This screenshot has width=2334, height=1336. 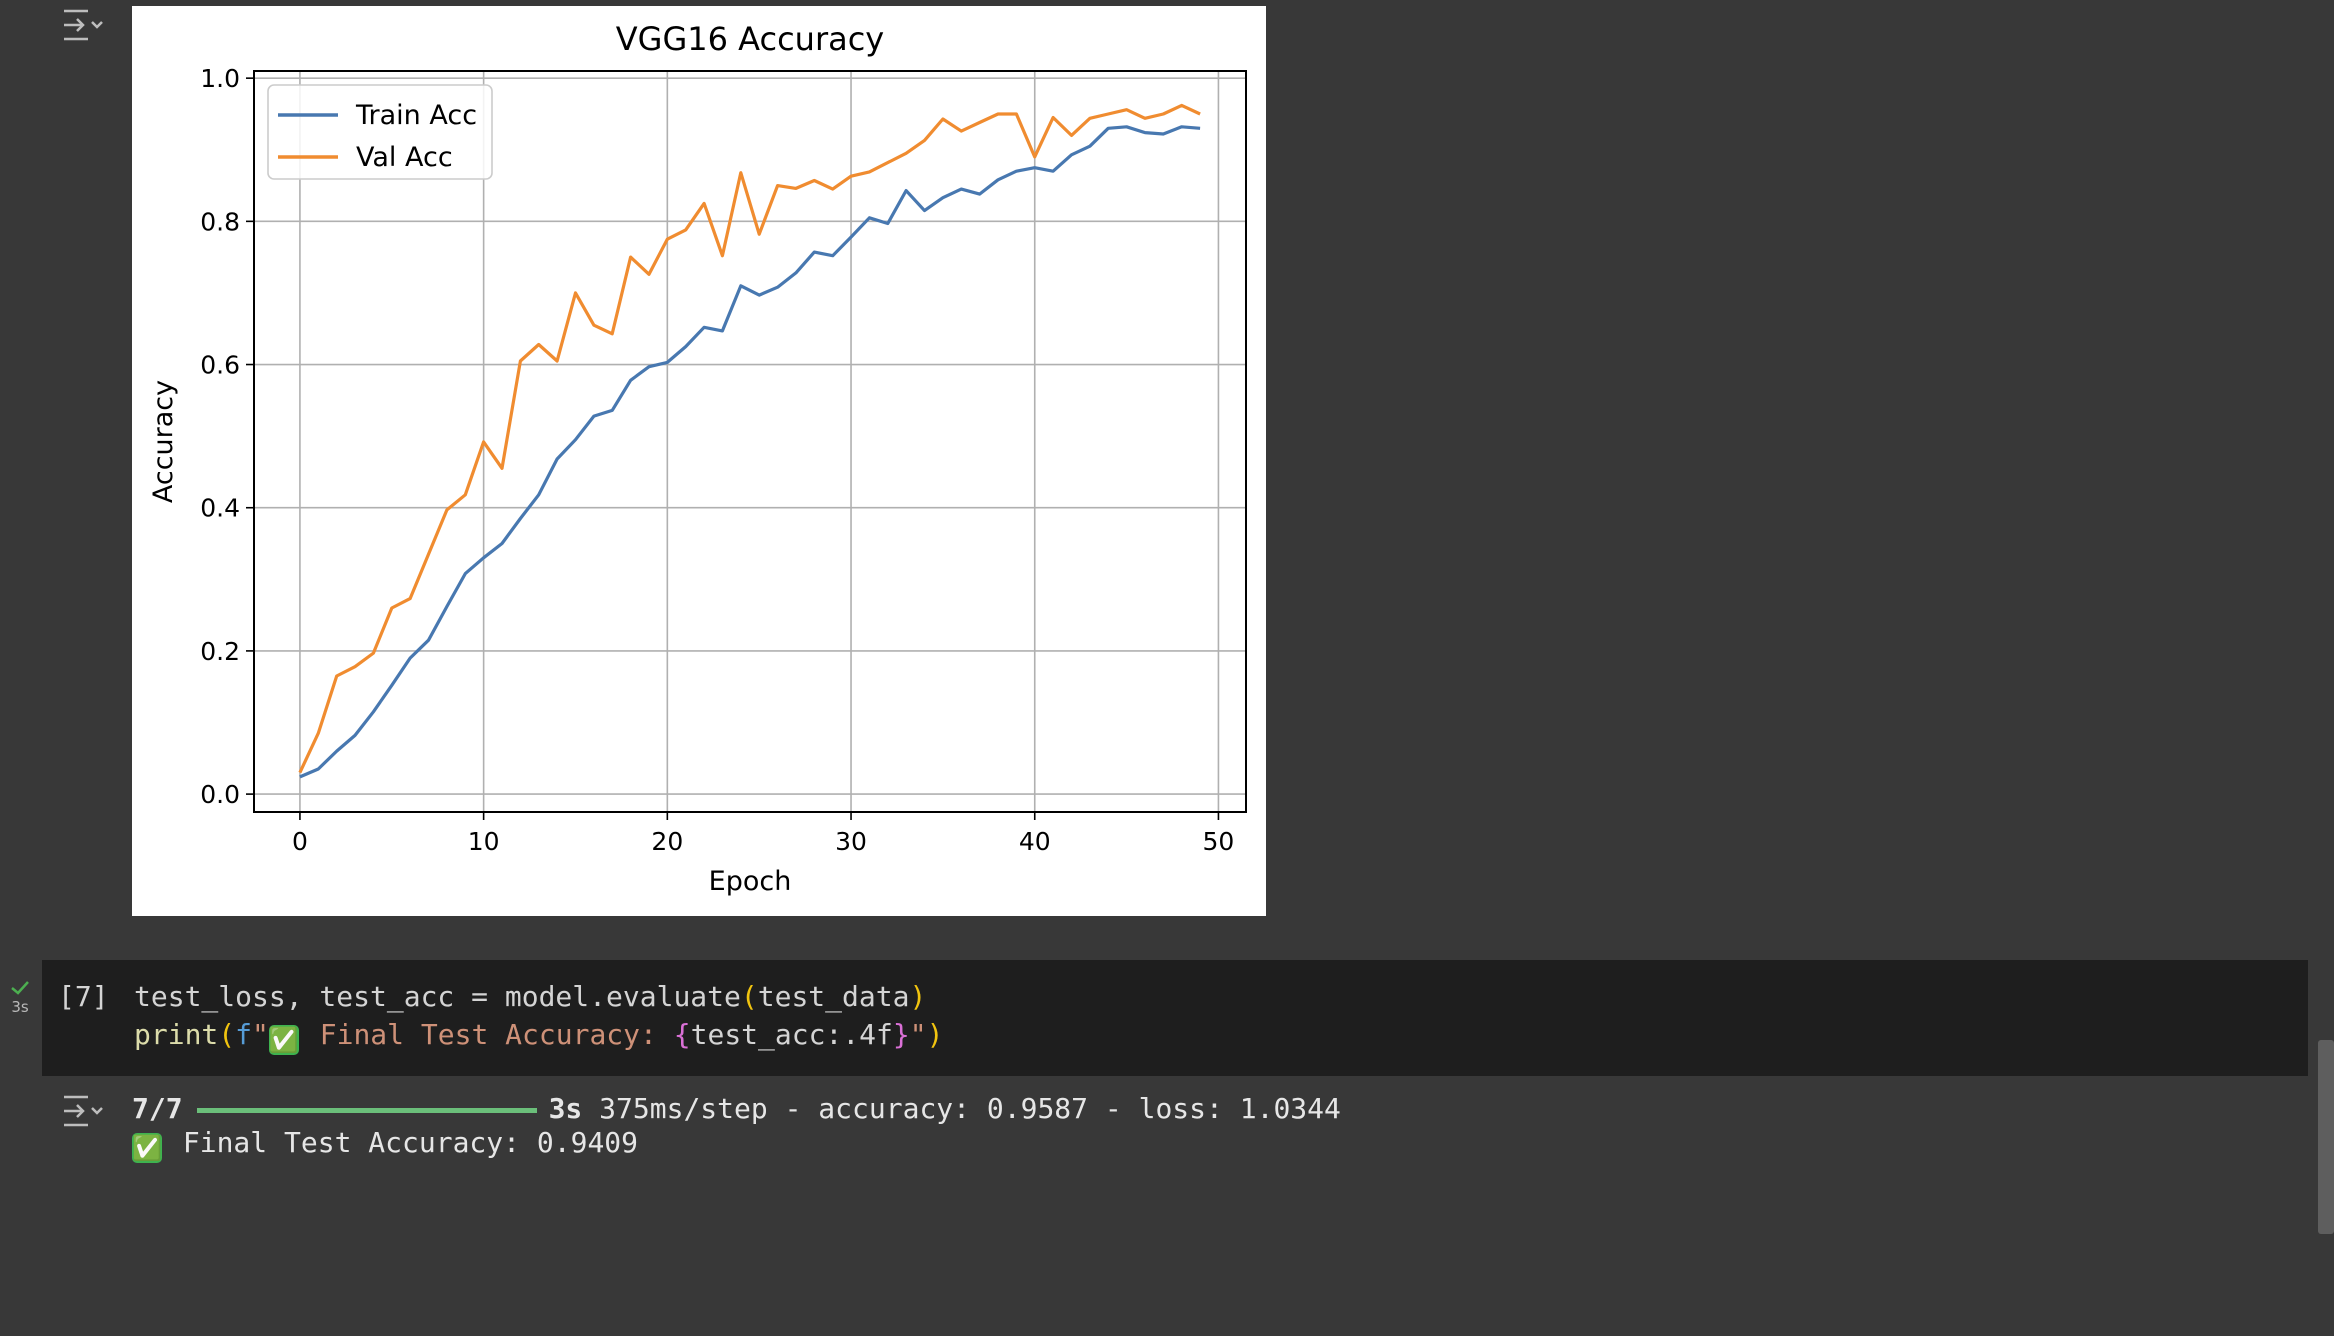 What do you see at coordinates (157, 1108) in the screenshot?
I see `progress-steps: 7/7` at bounding box center [157, 1108].